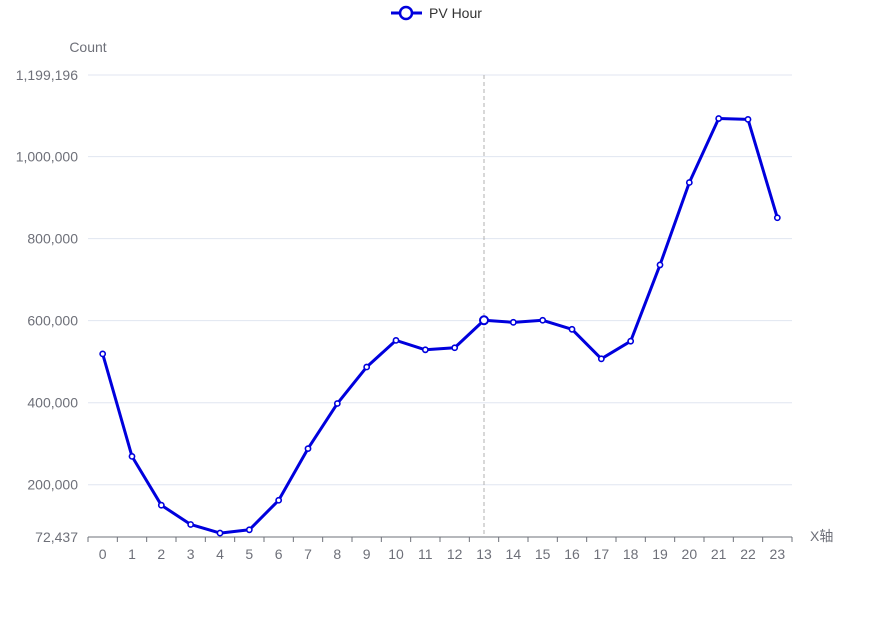 The height and width of the screenshot is (630, 880). I want to click on legend-marker, so click(406, 13).